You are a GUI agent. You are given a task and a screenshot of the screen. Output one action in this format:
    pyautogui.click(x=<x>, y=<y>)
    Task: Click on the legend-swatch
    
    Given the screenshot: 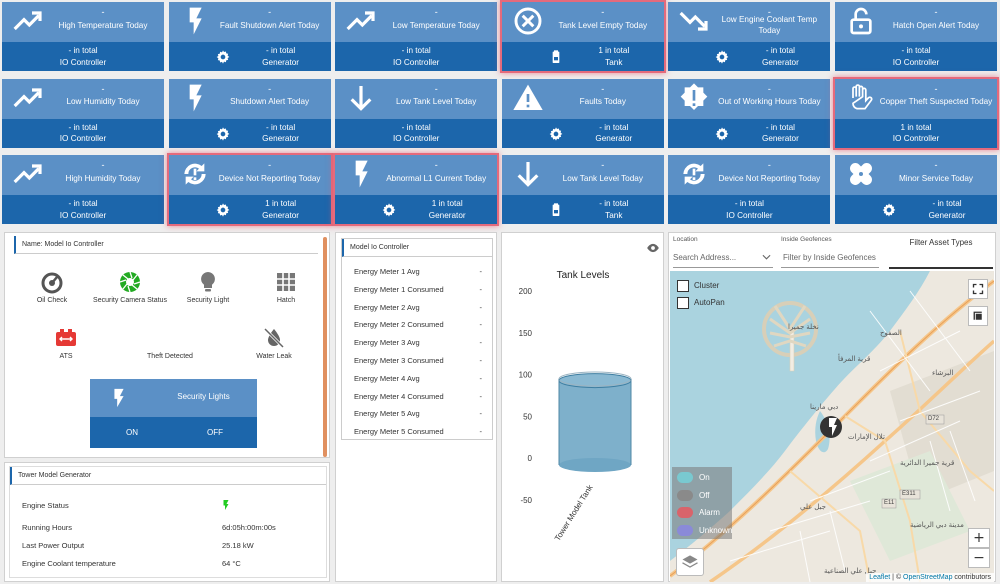 What is the action you would take?
    pyautogui.click(x=685, y=512)
    